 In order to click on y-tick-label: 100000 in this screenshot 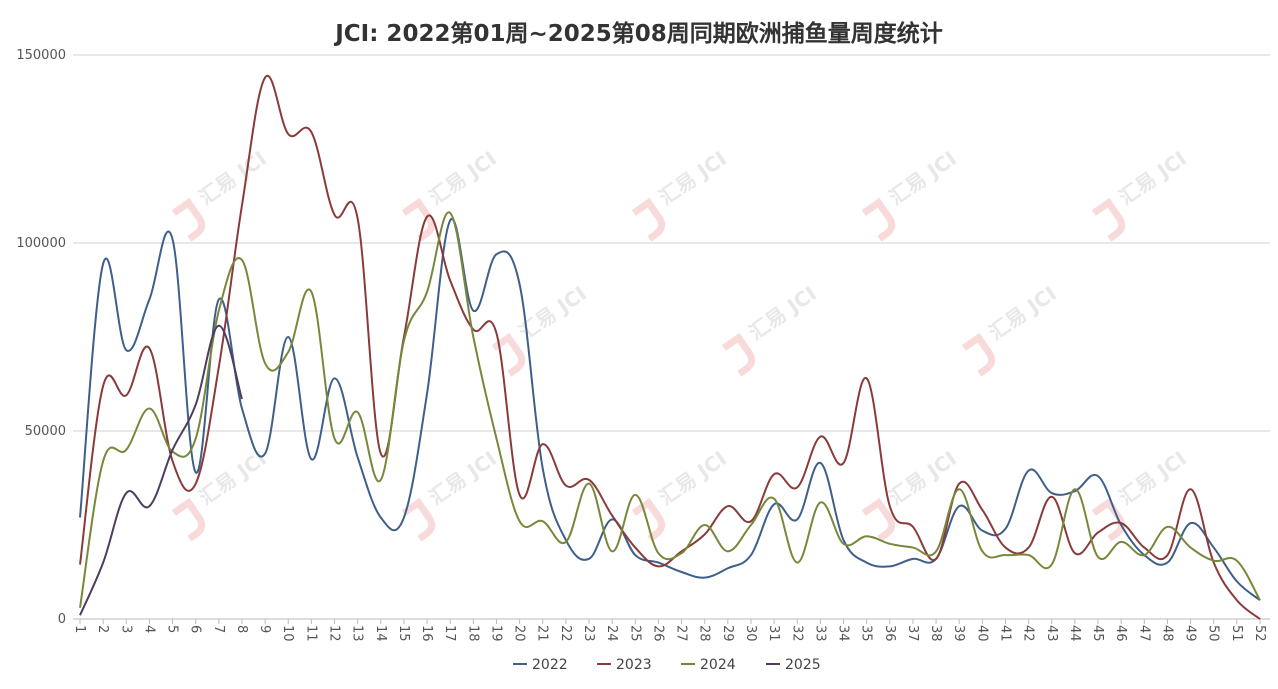, I will do `click(41, 243)`.